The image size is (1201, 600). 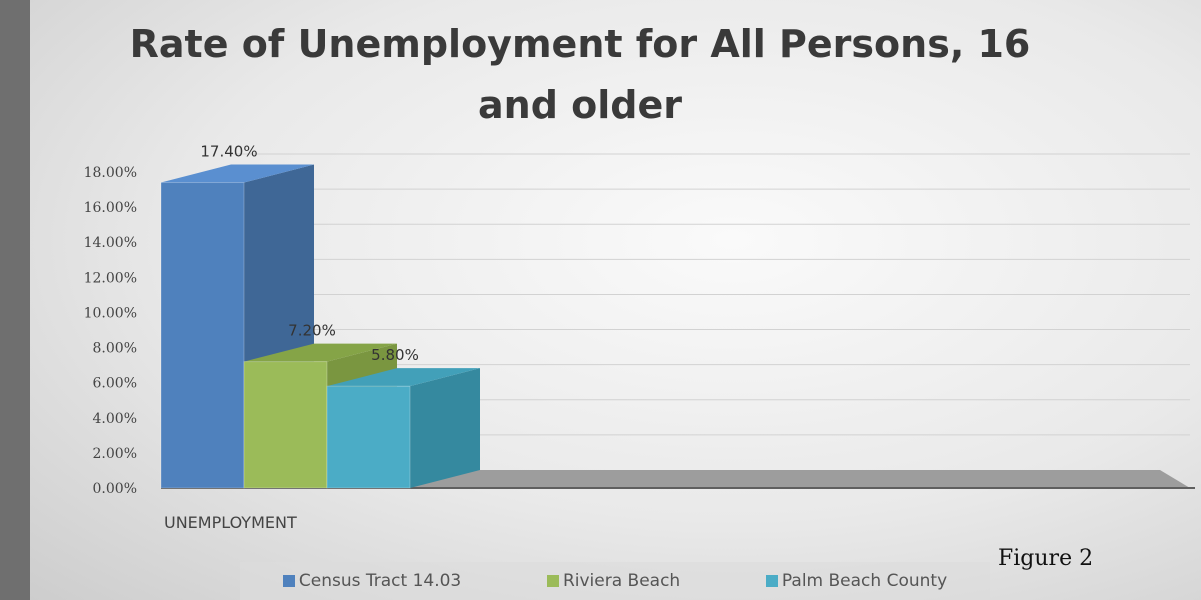 What do you see at coordinates (115, 384) in the screenshot?
I see `y-tick-label: 6.00%` at bounding box center [115, 384].